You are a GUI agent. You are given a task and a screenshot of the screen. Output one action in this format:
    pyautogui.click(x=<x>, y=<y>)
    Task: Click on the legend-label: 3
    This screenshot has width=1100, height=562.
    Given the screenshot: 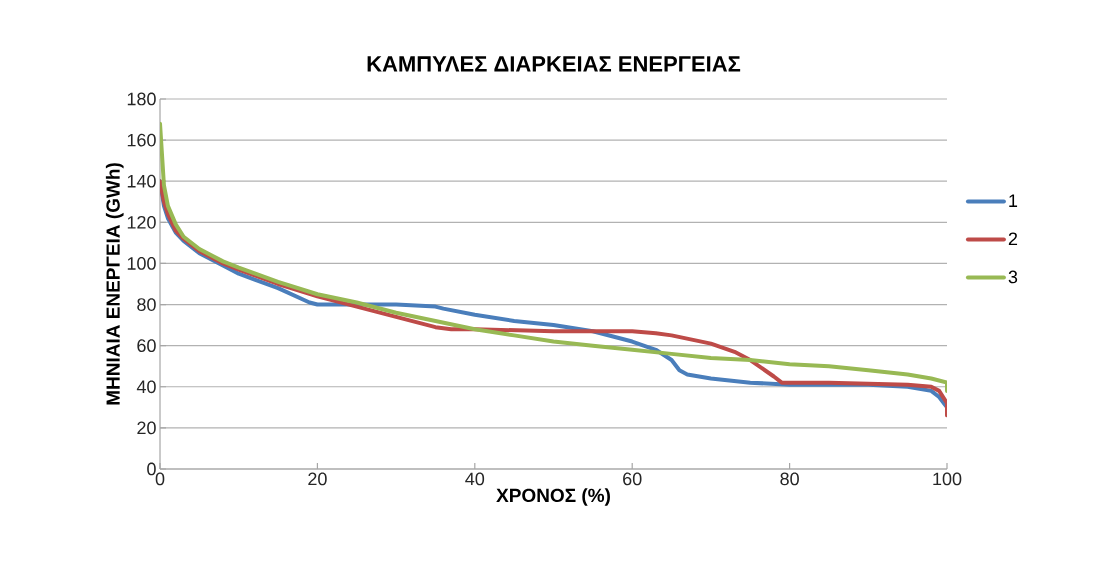 What is the action you would take?
    pyautogui.click(x=1013, y=277)
    